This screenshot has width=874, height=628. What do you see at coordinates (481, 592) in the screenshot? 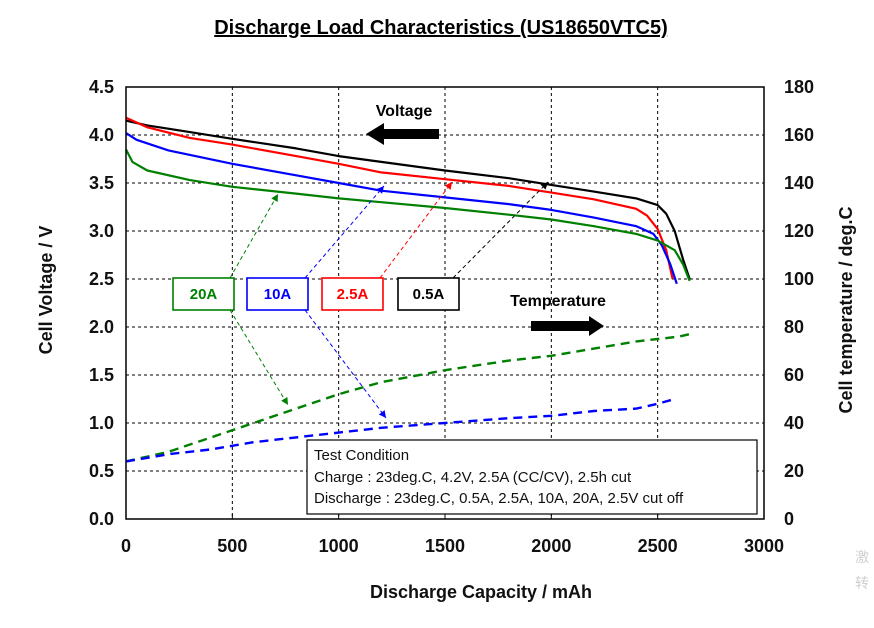
I see `x-axis-label: Discharge Capacity / mAh` at bounding box center [481, 592].